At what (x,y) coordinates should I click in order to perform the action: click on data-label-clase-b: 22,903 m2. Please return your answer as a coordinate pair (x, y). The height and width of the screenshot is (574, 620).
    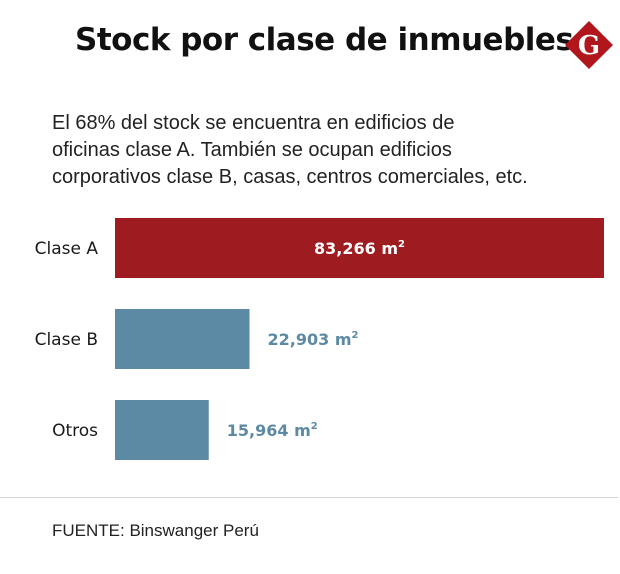
    Looking at the image, I should click on (313, 339).